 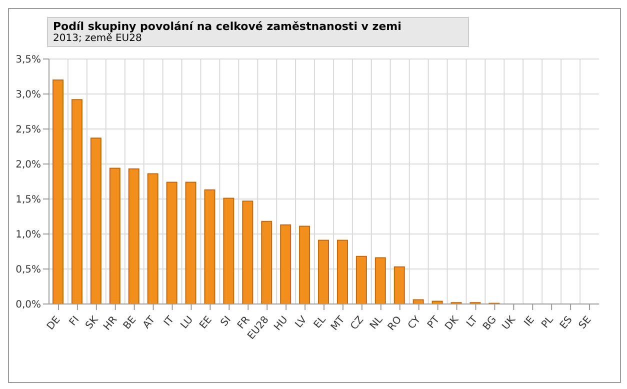 What do you see at coordinates (281, 323) in the screenshot?
I see `x-tick-label: HU` at bounding box center [281, 323].